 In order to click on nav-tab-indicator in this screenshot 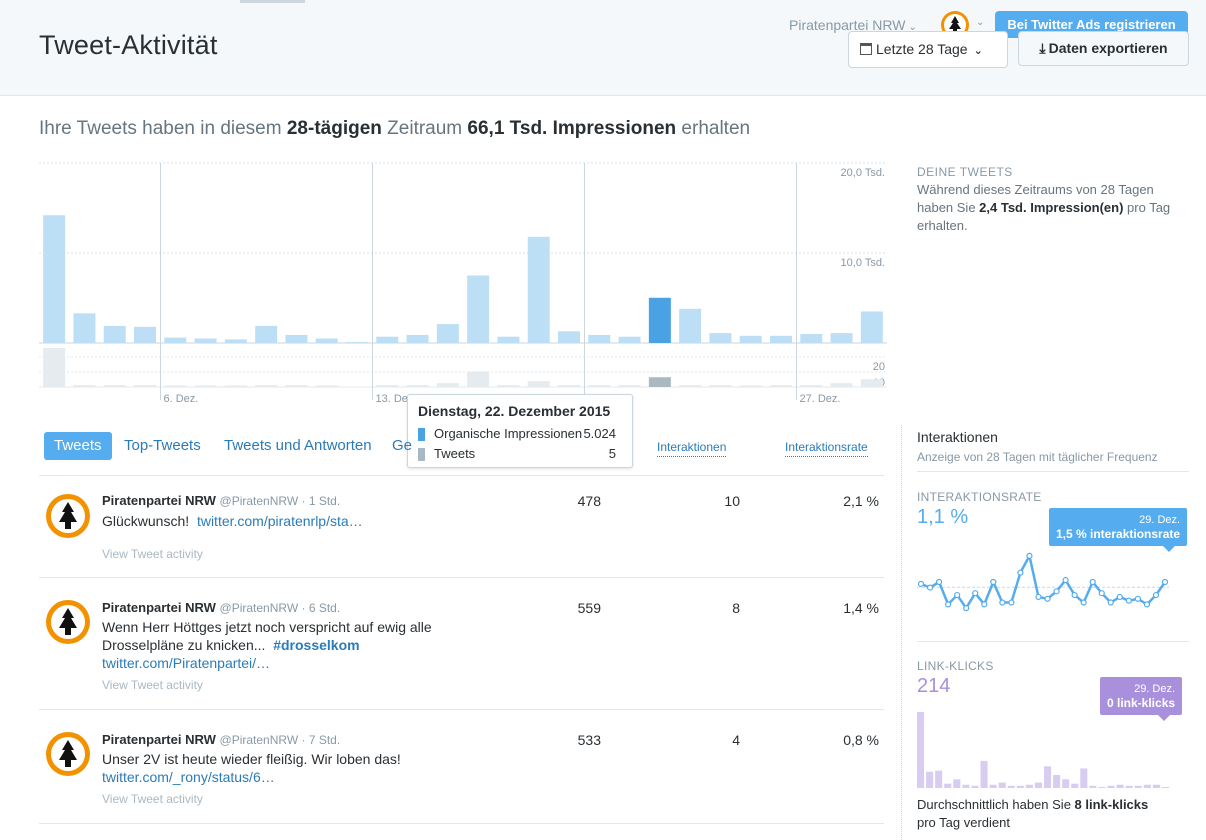, I will do `click(272, 1)`.